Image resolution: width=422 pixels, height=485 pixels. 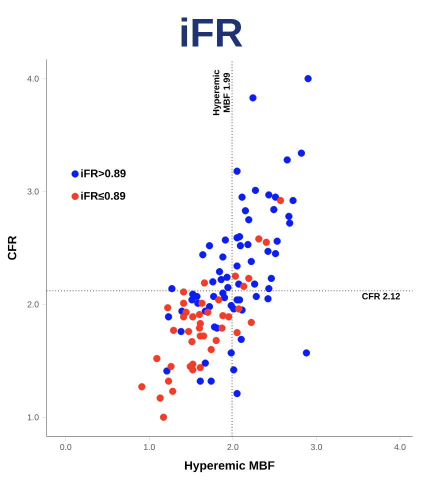 I want to click on x-tick-label: 3.0, so click(x=316, y=447).